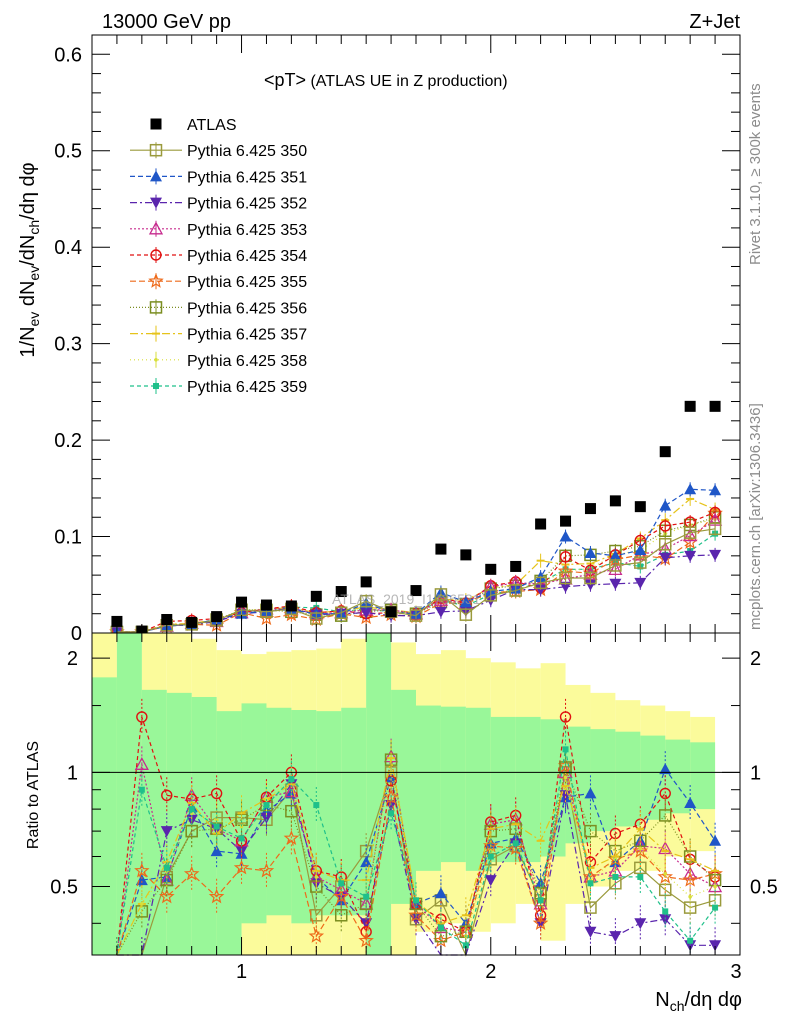  Describe the element at coordinates (755, 773) in the screenshot. I see `ratio-y-tick-label-right: 1` at that location.